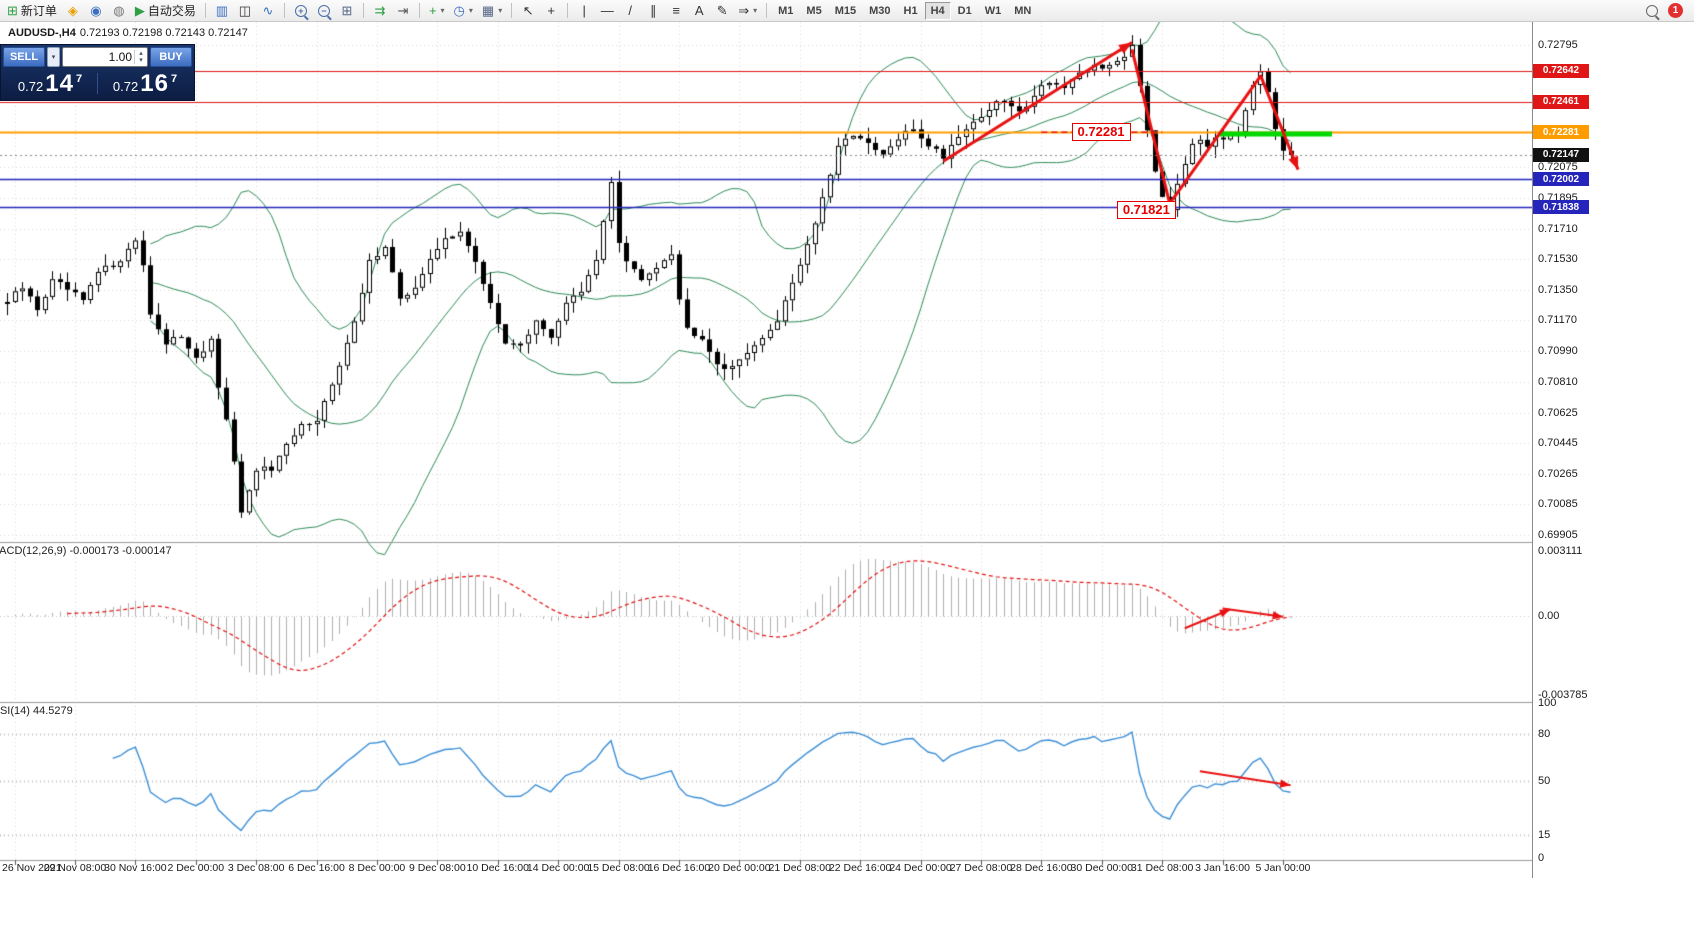 This screenshot has height=945, width=1694. I want to click on periods-icon: ◷, so click(459, 10).